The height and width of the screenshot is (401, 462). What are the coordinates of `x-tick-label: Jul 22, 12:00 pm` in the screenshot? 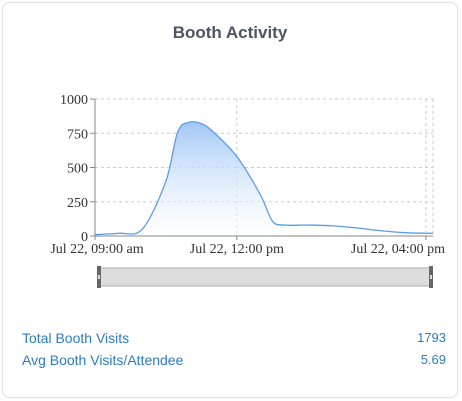 It's located at (237, 249).